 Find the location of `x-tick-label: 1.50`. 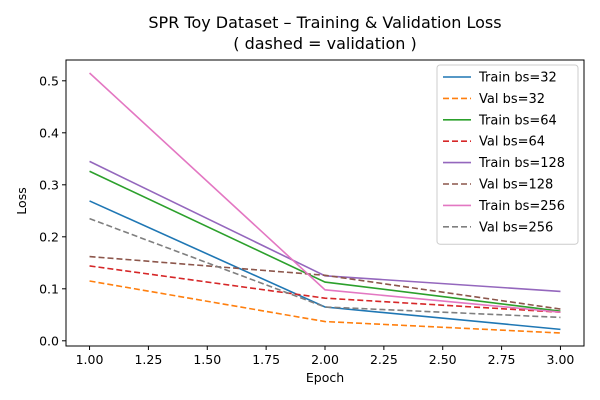

x-tick-label: 1.50 is located at coordinates (207, 359).